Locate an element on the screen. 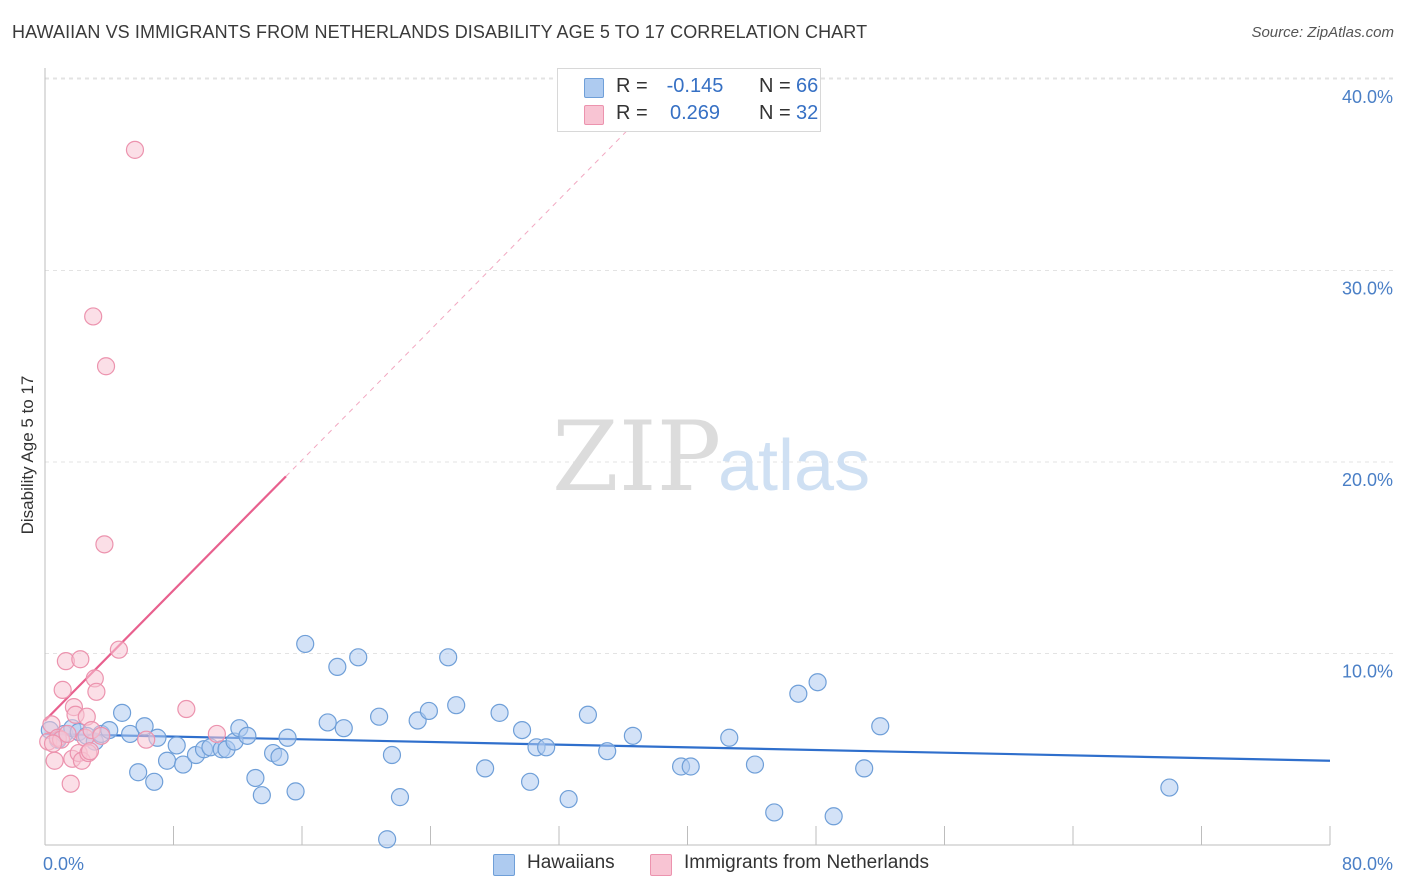  watermark-atlas: atlas is located at coordinates (794, 466).